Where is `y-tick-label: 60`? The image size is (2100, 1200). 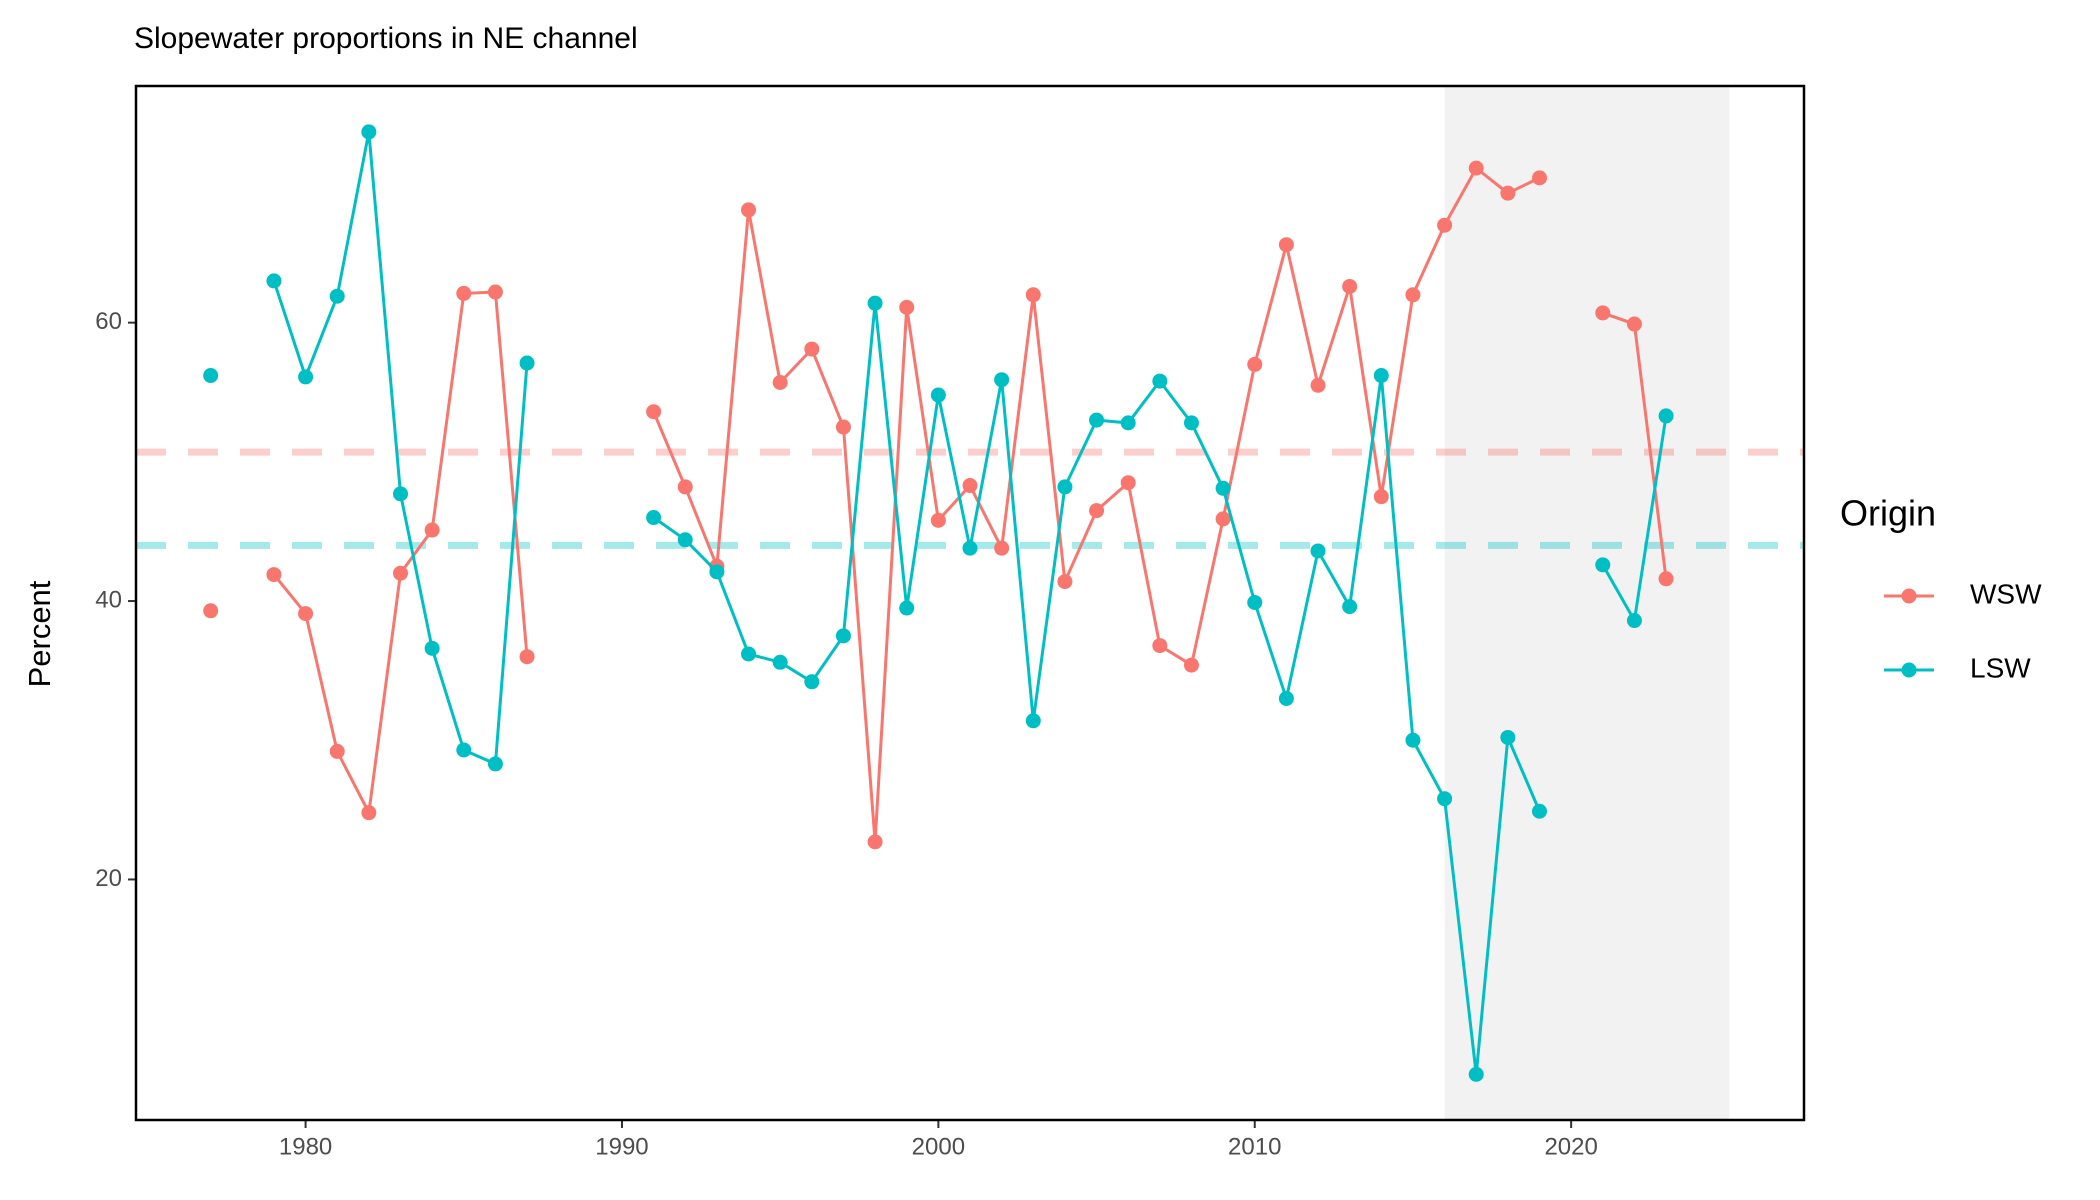
y-tick-label: 60 is located at coordinates (108, 321).